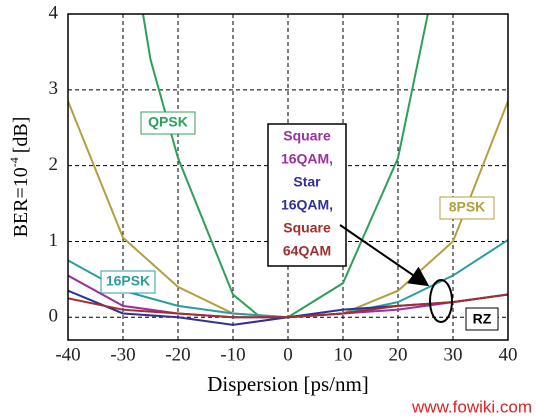 The image size is (536, 417). I want to click on x-tick-label: 10, so click(343, 354).